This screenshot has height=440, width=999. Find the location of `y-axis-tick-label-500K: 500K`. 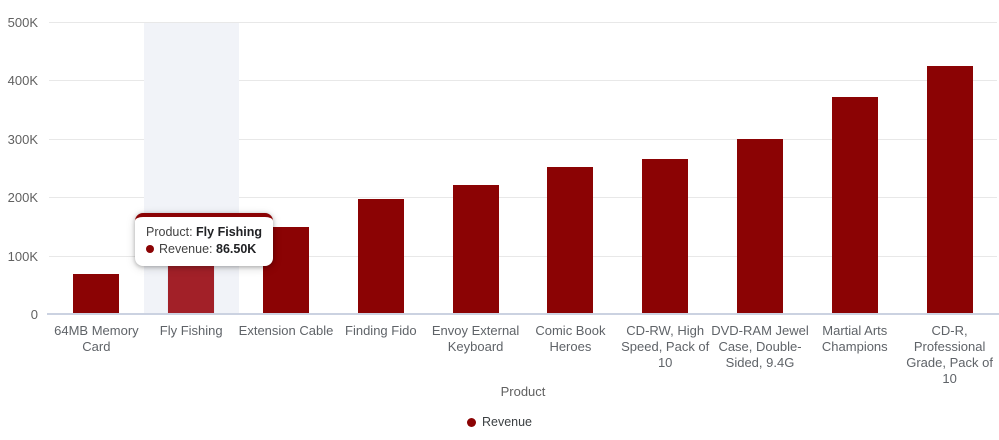

y-axis-tick-label-500K: 500K is located at coordinates (22, 22).